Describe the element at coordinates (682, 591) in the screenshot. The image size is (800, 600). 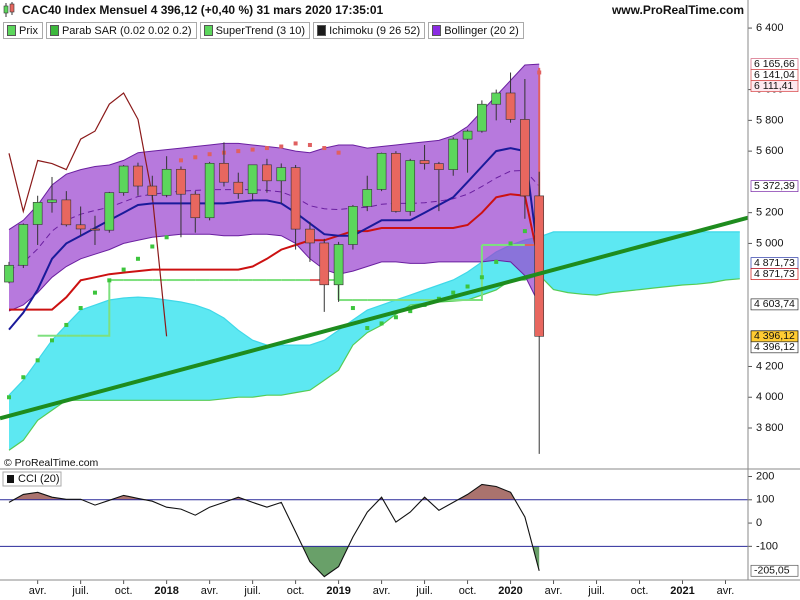
I see `x-tick-label: 2021` at that location.